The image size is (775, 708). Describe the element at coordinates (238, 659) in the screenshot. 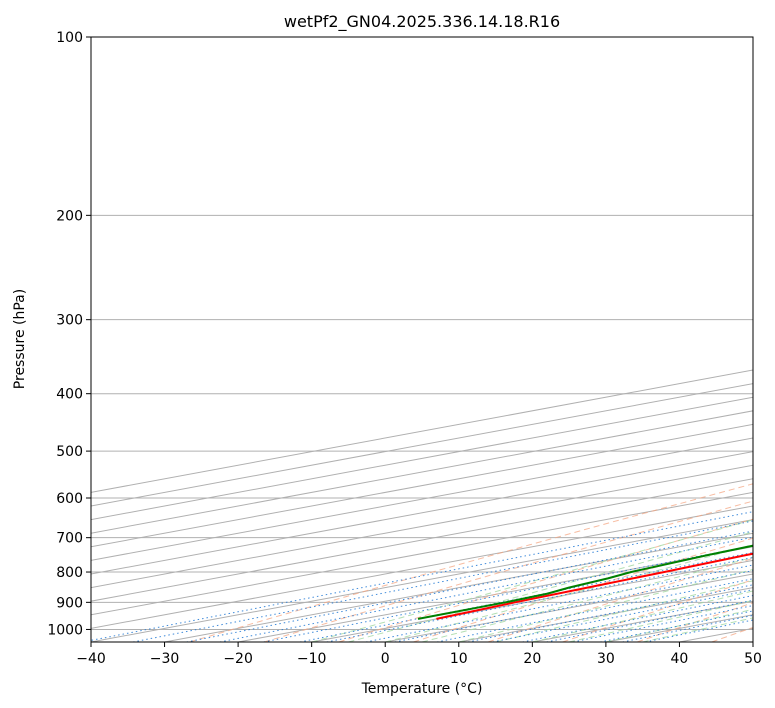

I see `x-tick-label: −20` at that location.